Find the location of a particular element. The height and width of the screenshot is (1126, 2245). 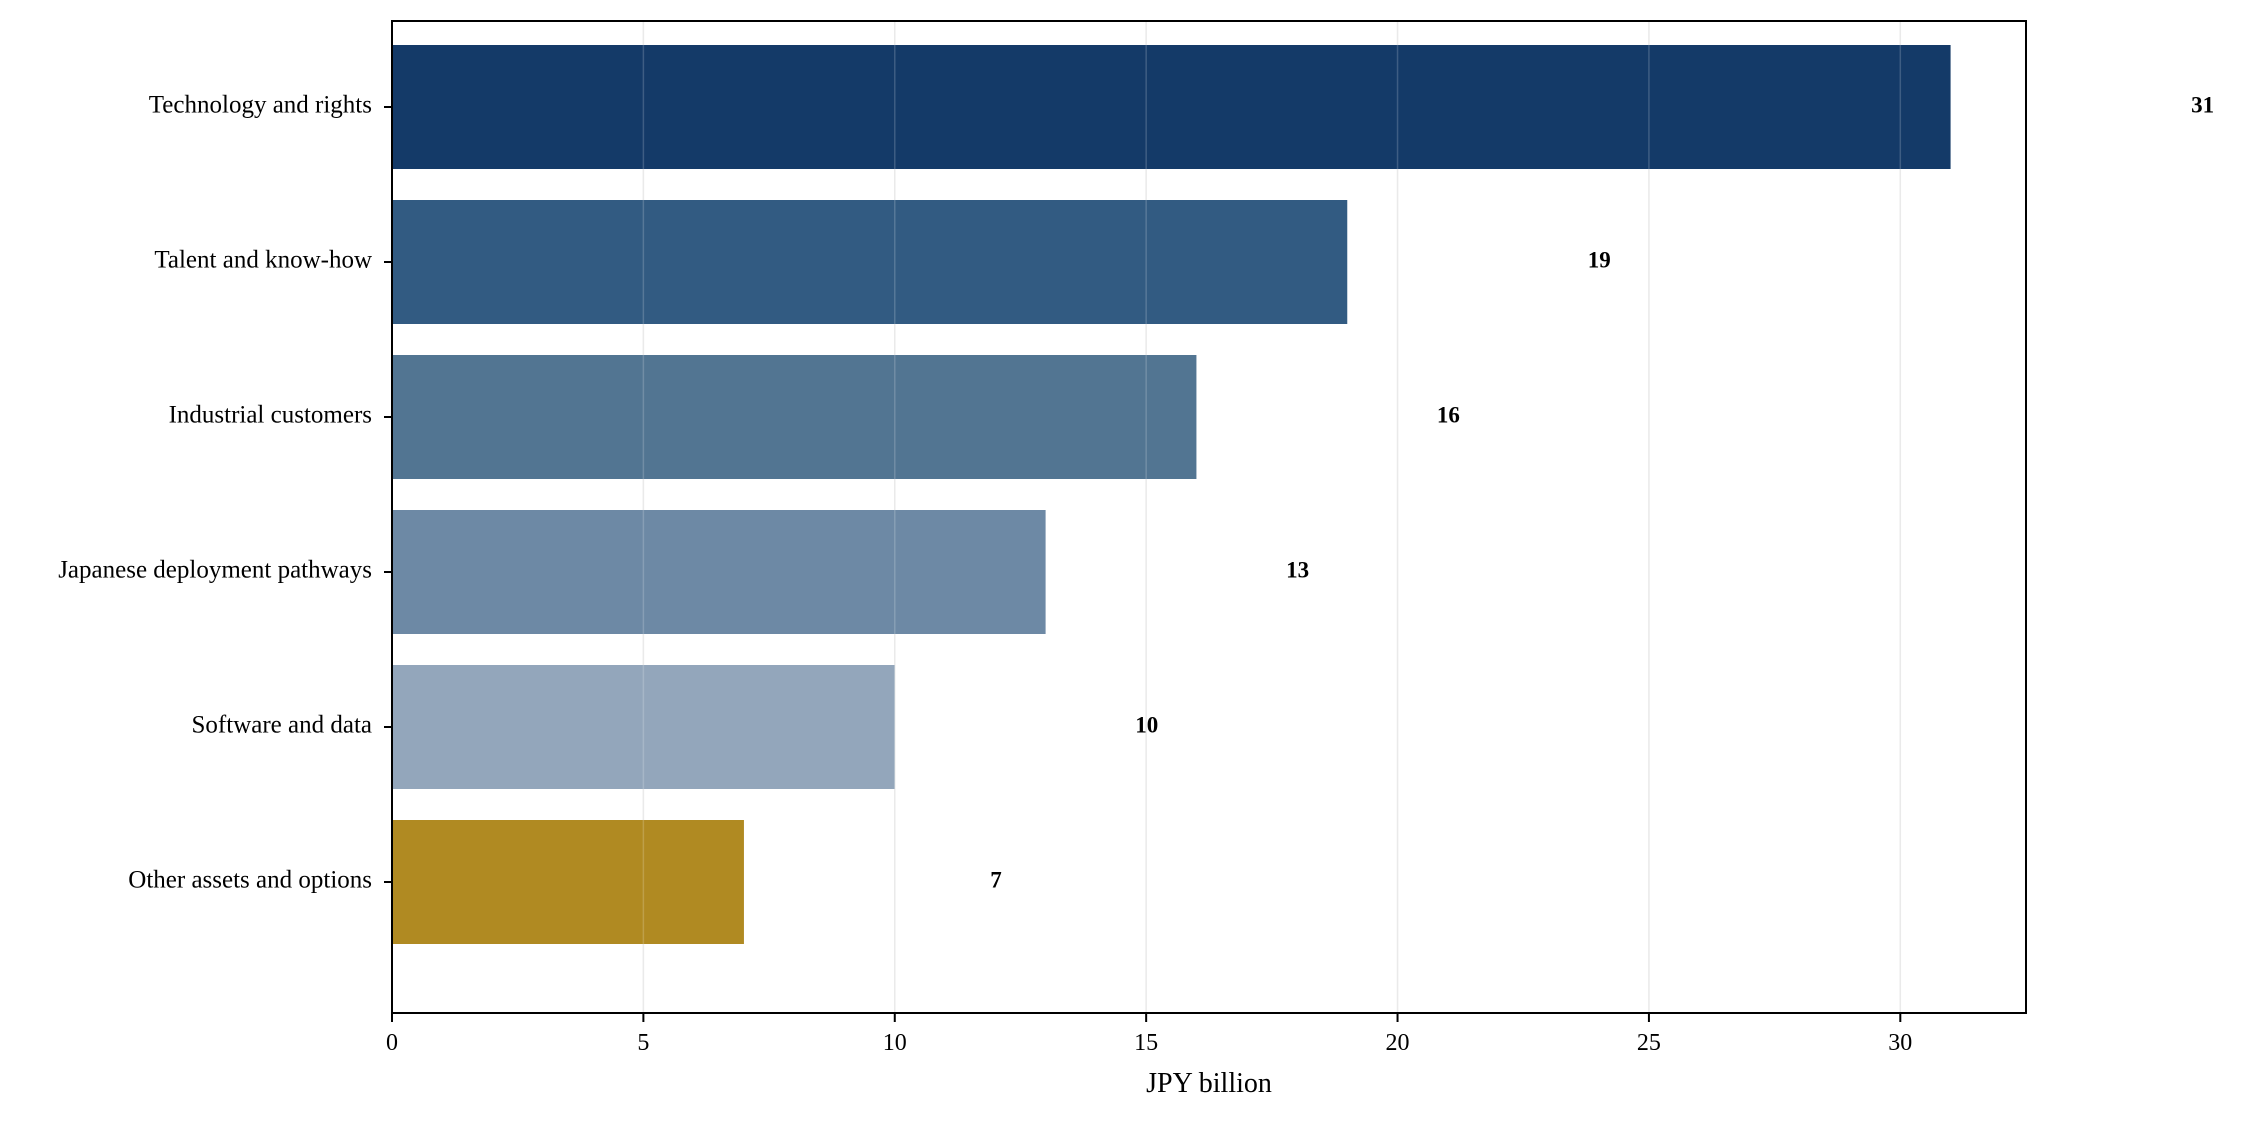

x-tick-label: 10 is located at coordinates (895, 1043).